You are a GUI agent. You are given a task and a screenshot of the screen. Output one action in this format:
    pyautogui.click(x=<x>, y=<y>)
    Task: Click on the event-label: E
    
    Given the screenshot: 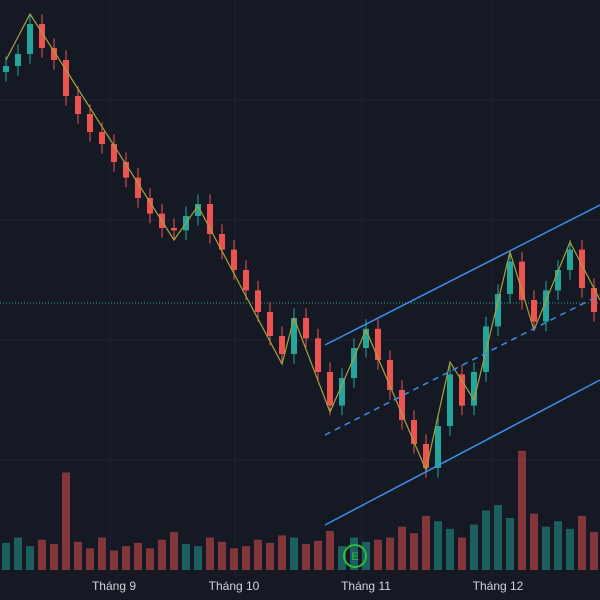 What is the action you would take?
    pyautogui.click(x=354, y=557)
    